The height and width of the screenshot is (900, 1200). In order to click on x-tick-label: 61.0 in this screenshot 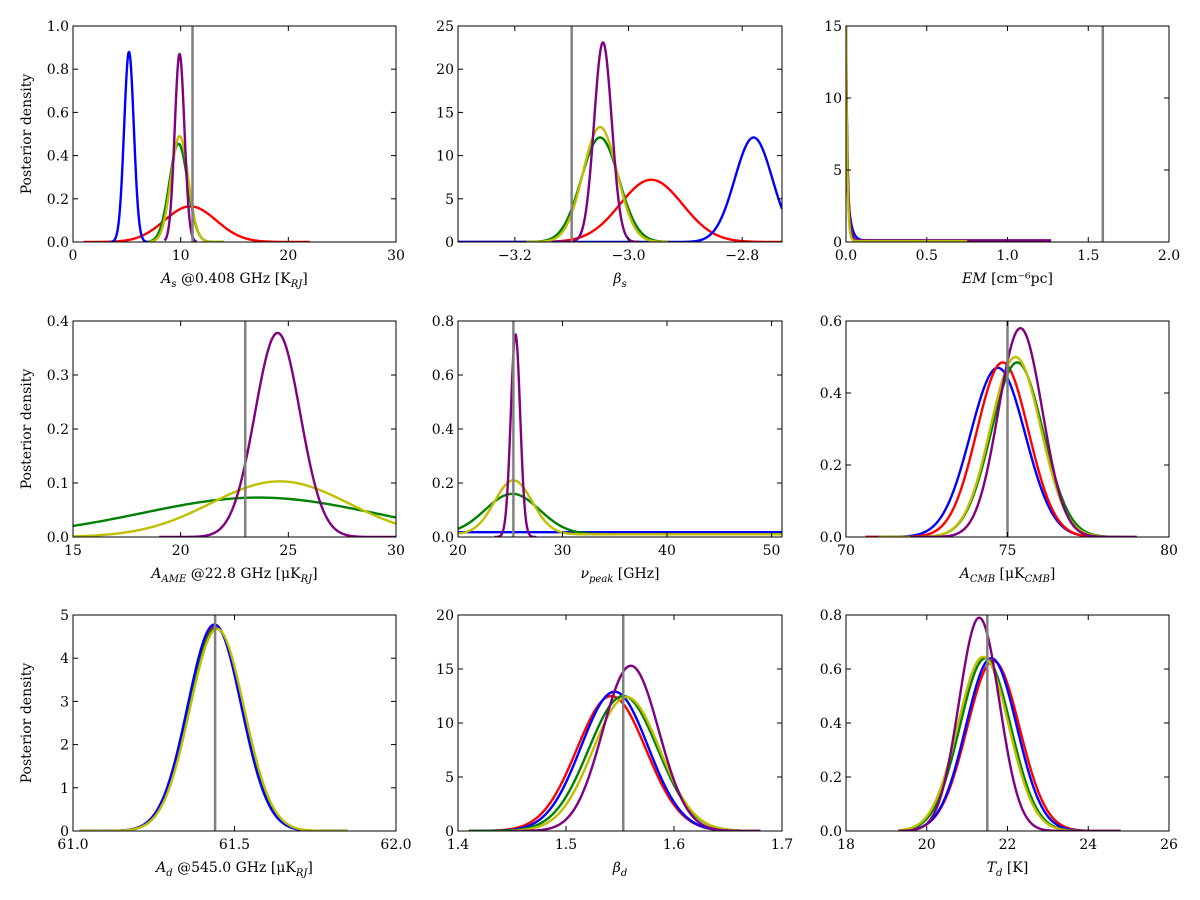, I will do `click(72, 845)`.